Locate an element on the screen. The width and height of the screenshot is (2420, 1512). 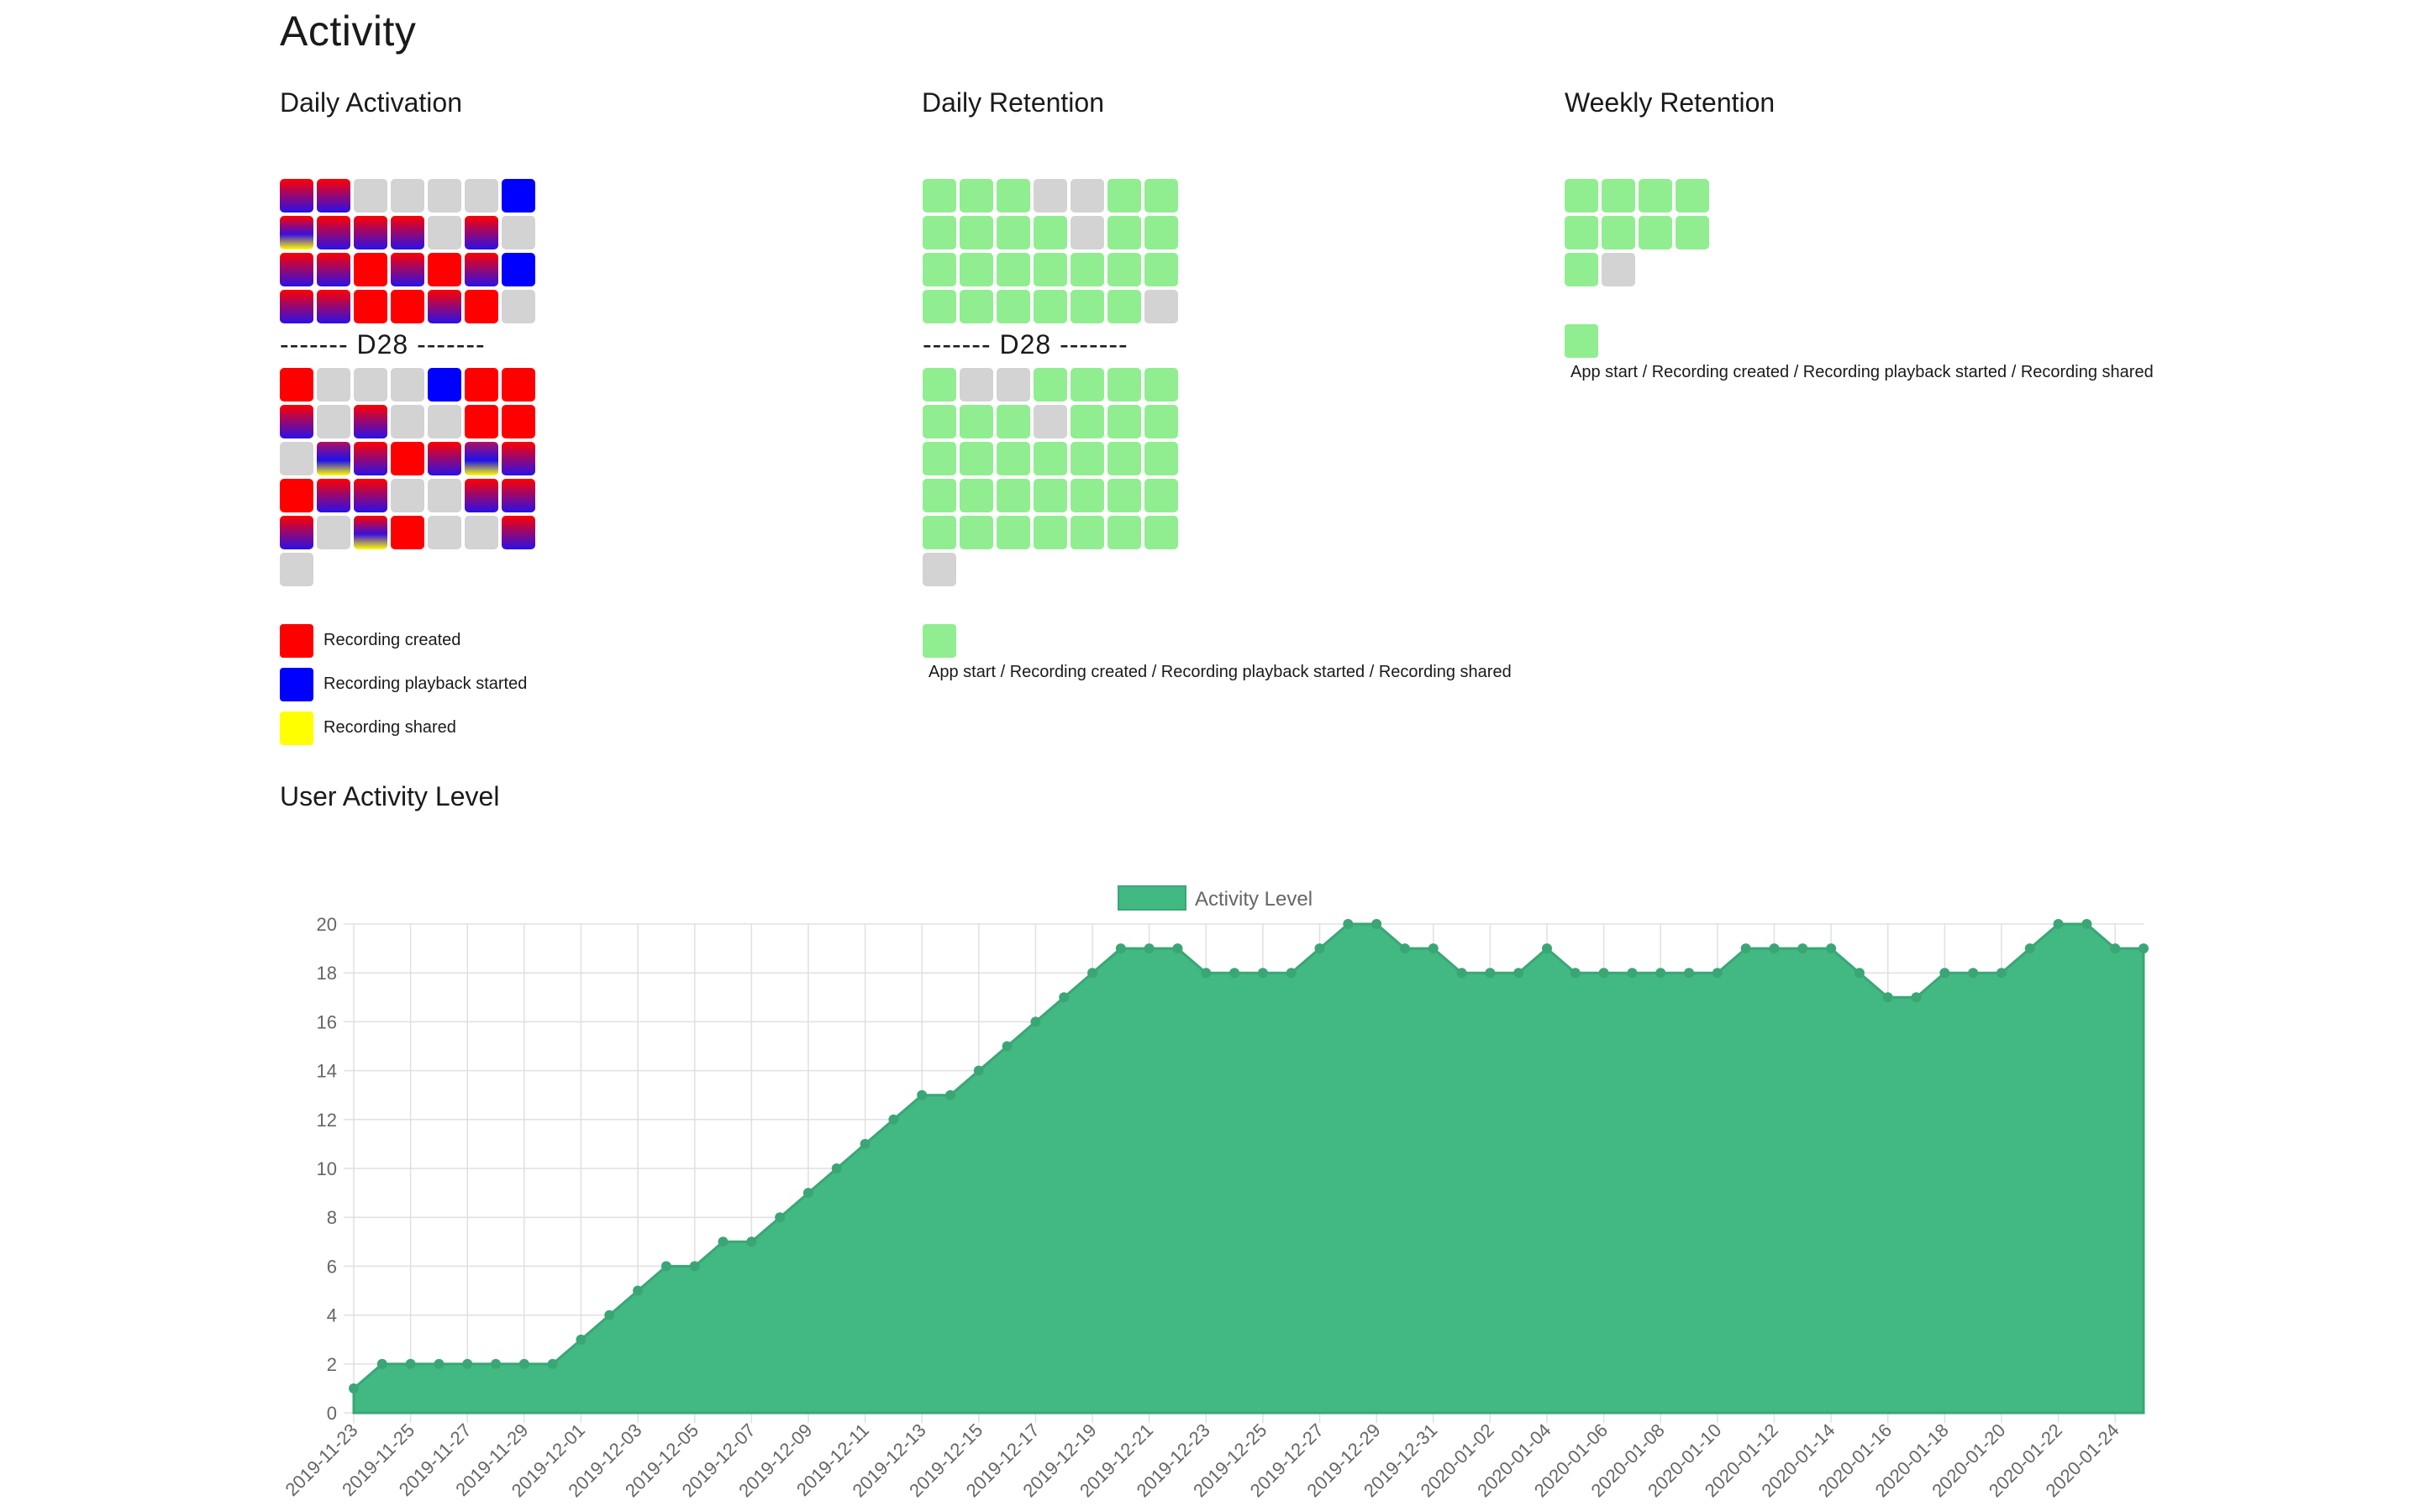
retention-legend-swatch is located at coordinates (939, 641).